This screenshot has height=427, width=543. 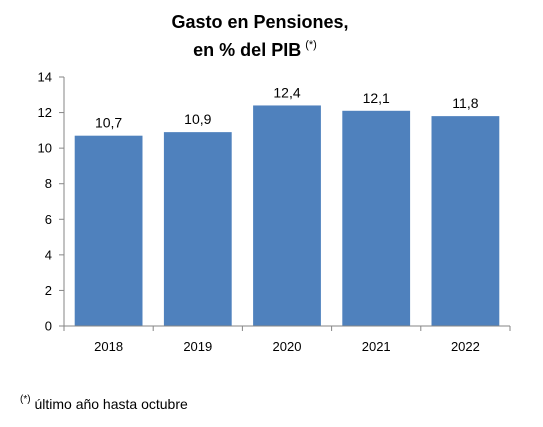 I want to click on chart-title-marker: (*), so click(x=311, y=45).